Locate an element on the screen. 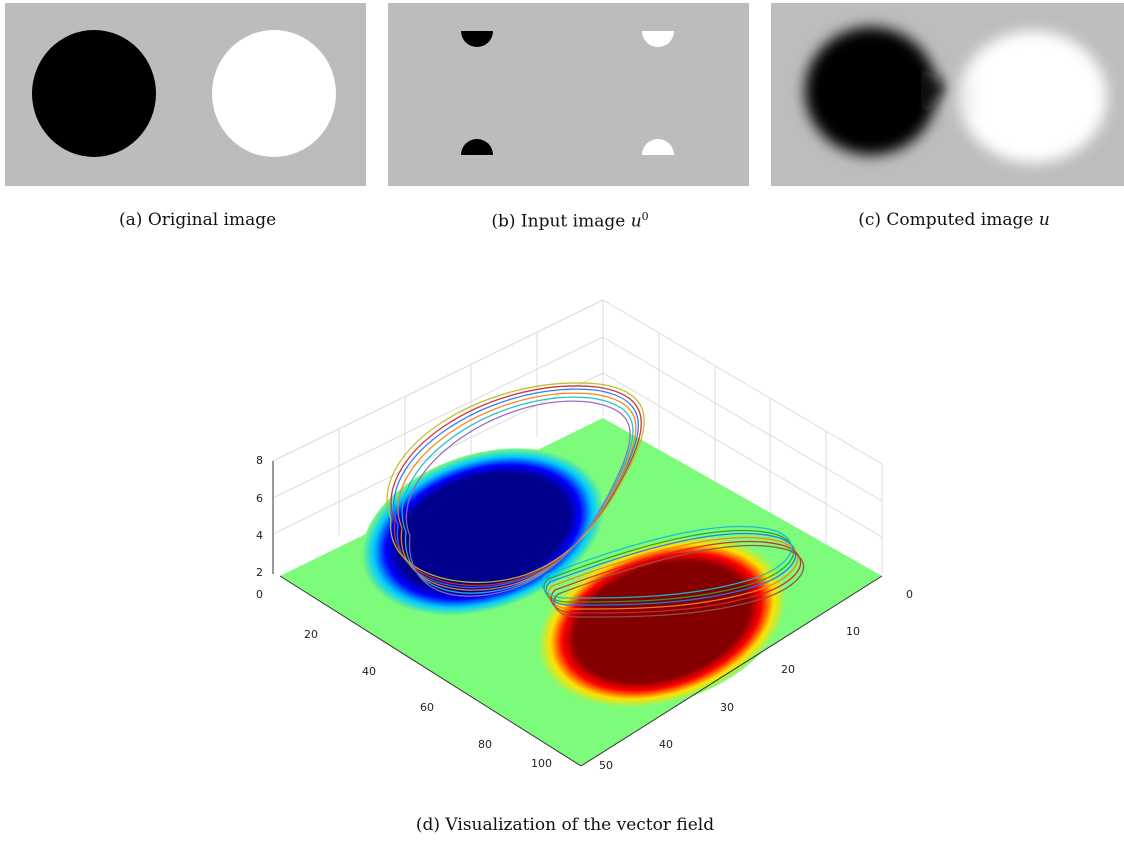  input-image-panel is located at coordinates (568, 94).